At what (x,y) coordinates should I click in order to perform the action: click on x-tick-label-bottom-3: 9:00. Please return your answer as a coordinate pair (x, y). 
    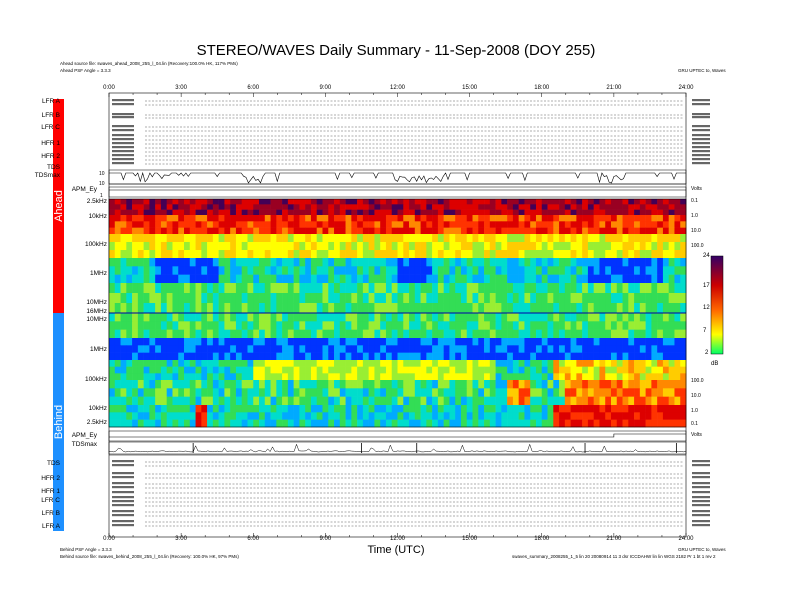
    Looking at the image, I should click on (325, 539).